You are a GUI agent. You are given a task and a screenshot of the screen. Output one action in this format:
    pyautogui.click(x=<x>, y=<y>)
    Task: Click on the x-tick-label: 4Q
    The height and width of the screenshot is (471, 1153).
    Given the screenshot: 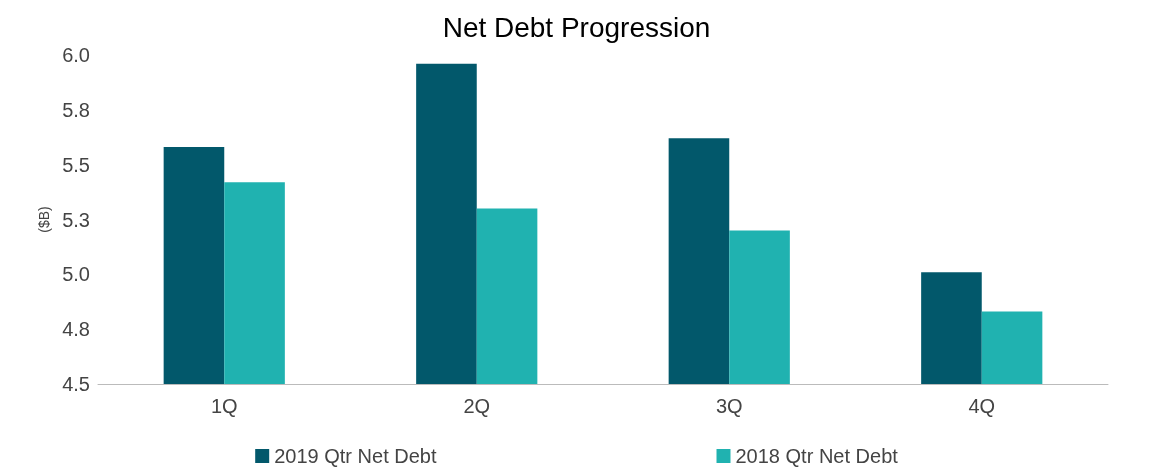 What is the action you would take?
    pyautogui.click(x=982, y=406)
    